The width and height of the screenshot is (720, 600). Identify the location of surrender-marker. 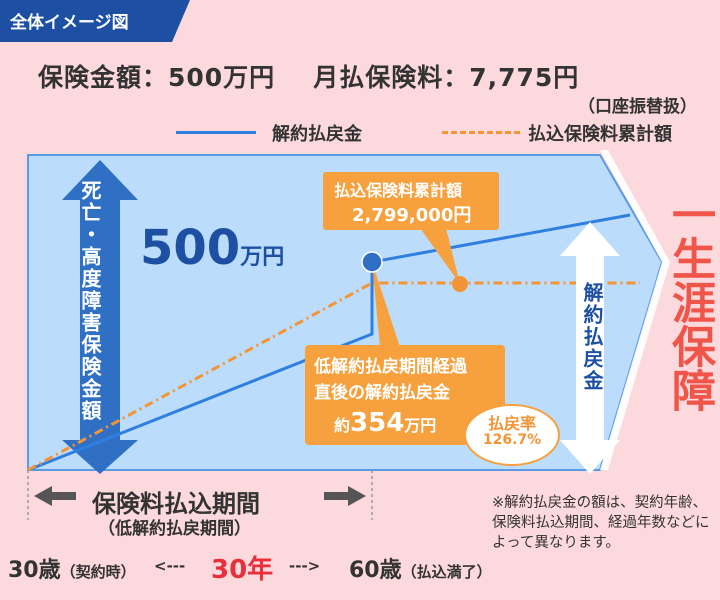
(372, 262).